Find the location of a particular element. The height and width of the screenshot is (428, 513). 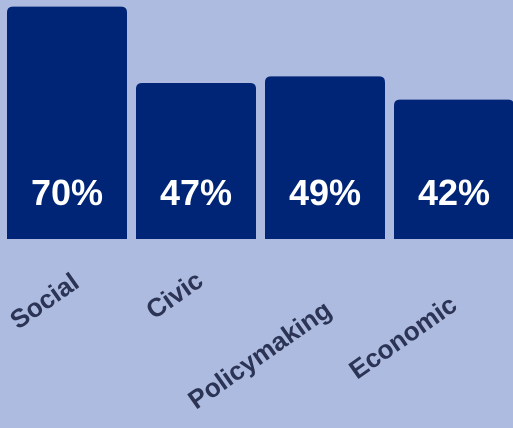

bar-policymaking is located at coordinates (325, 157).